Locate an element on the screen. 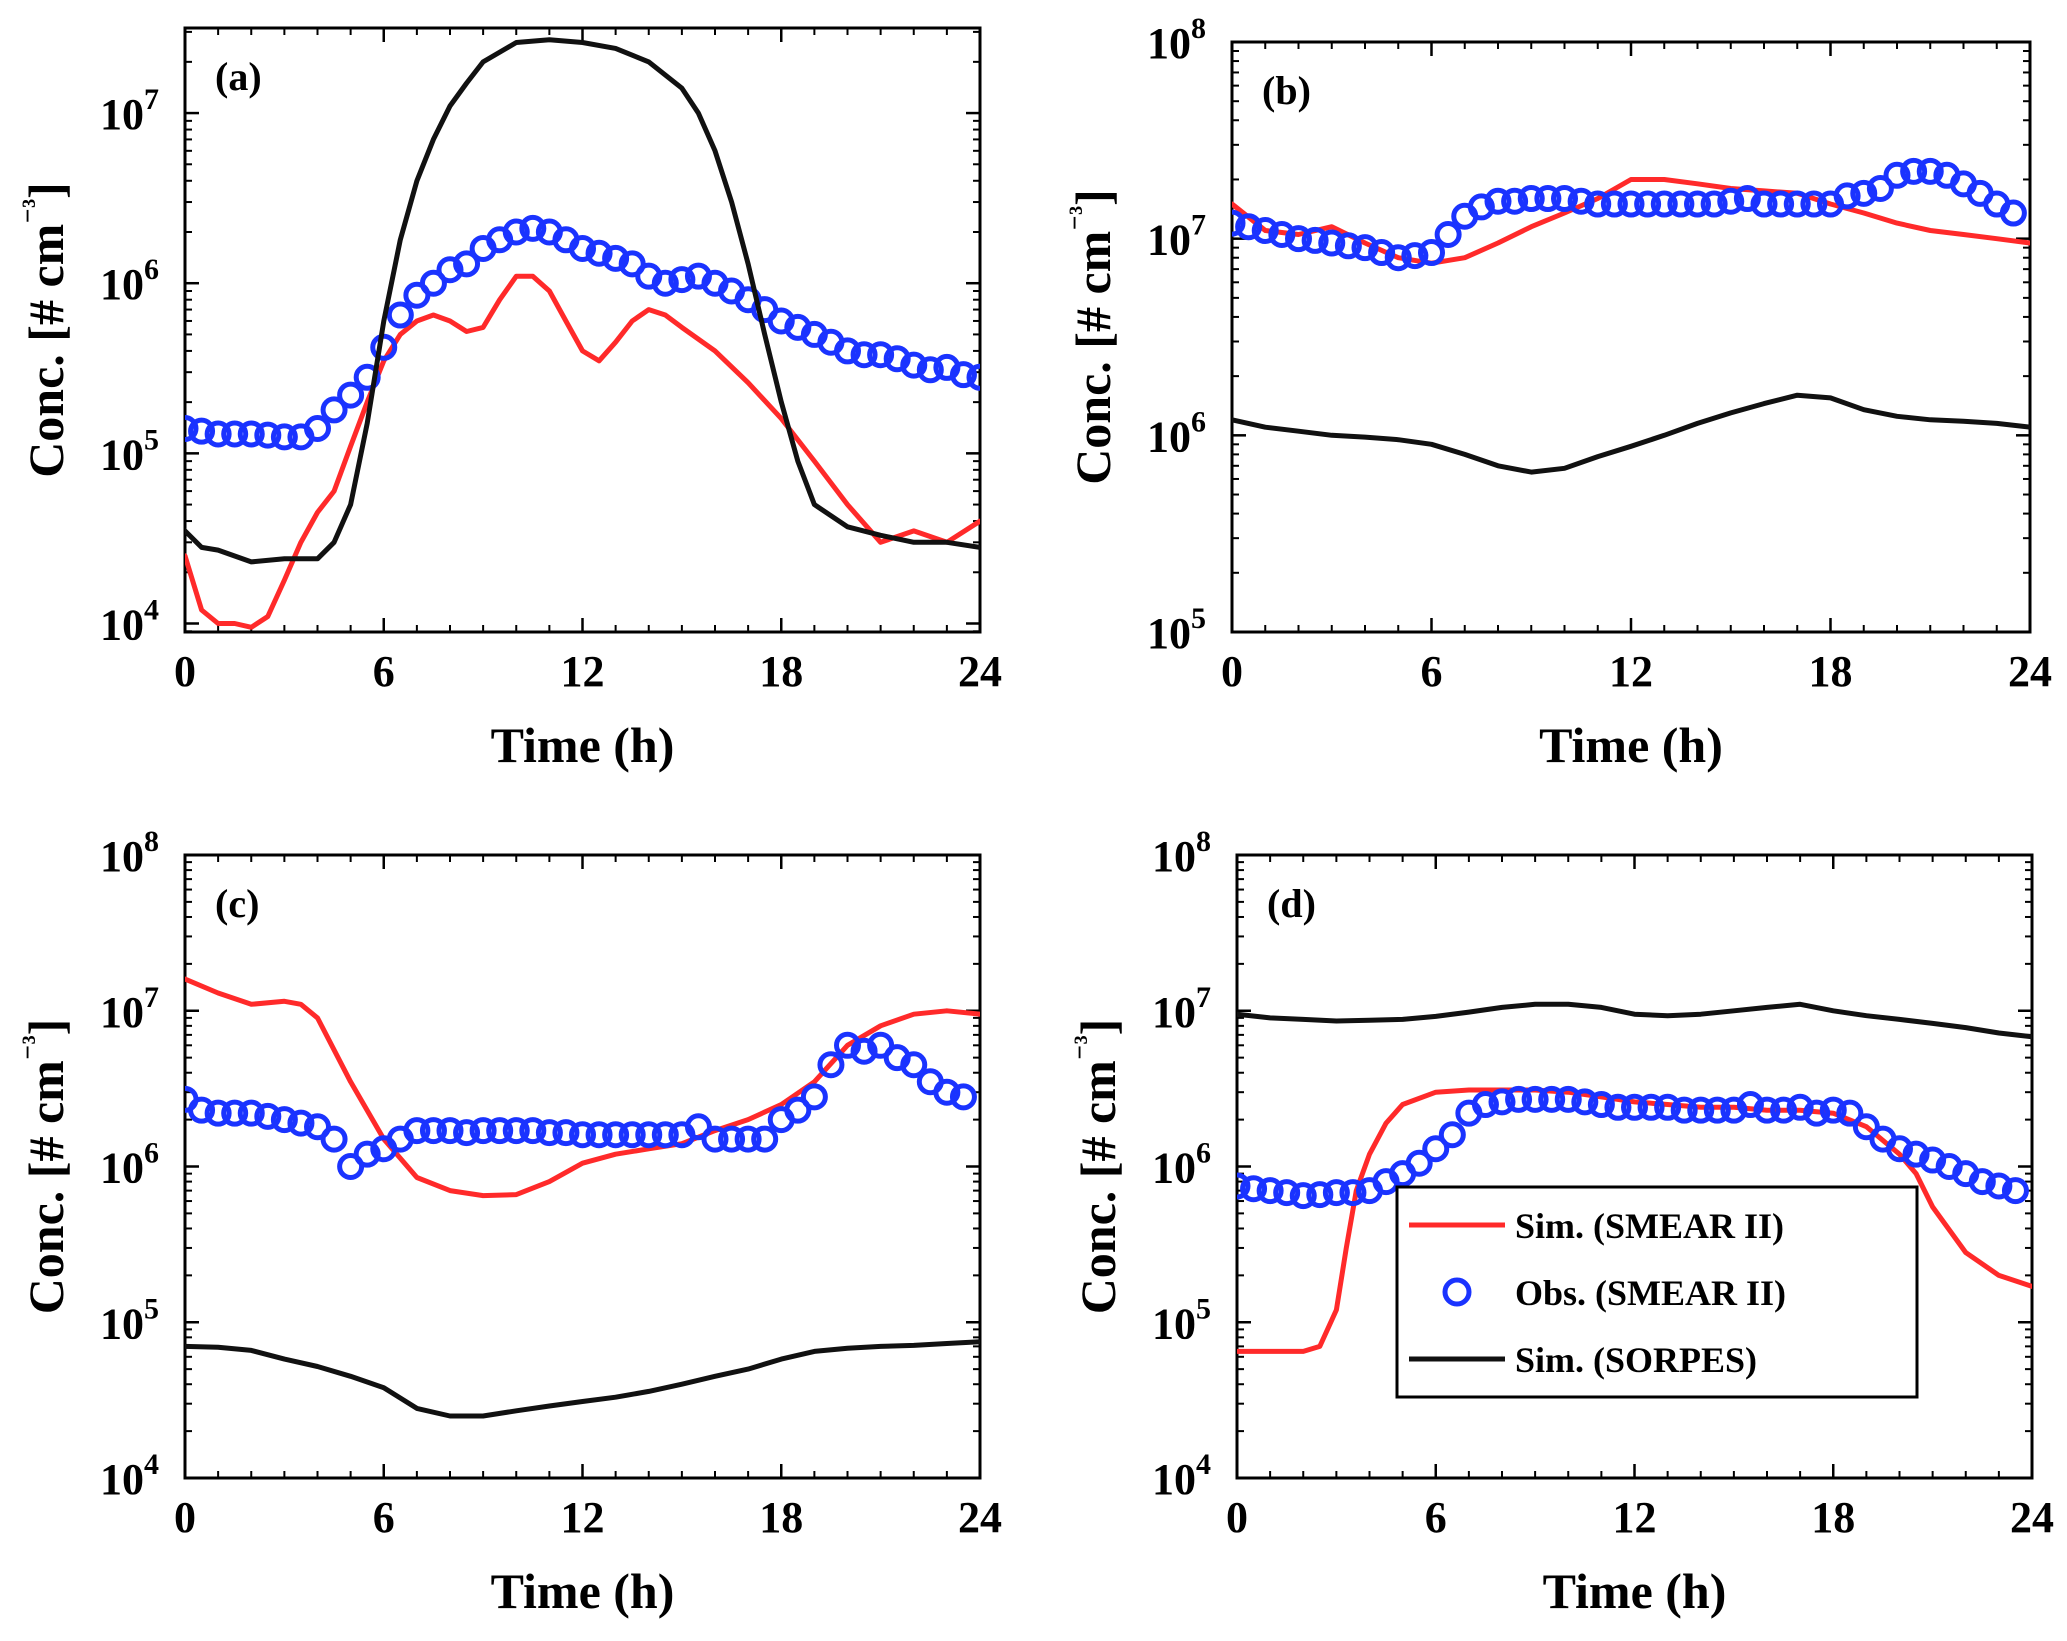  series-obs-smear-ii is located at coordinates (582, 332).